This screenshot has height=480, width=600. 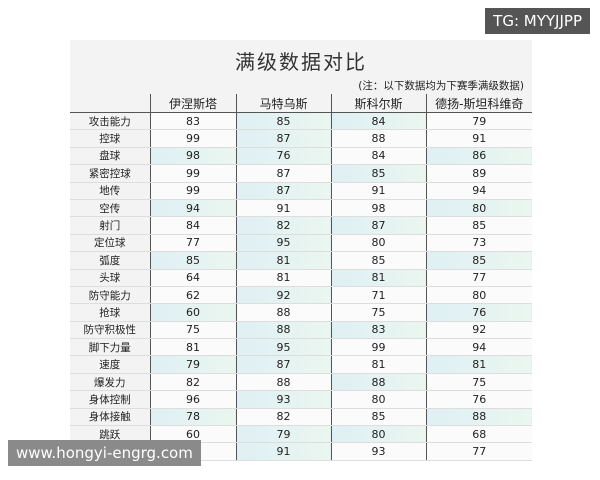 I want to click on table-row: 防守能力 62 92 71 80, so click(x=301, y=295).